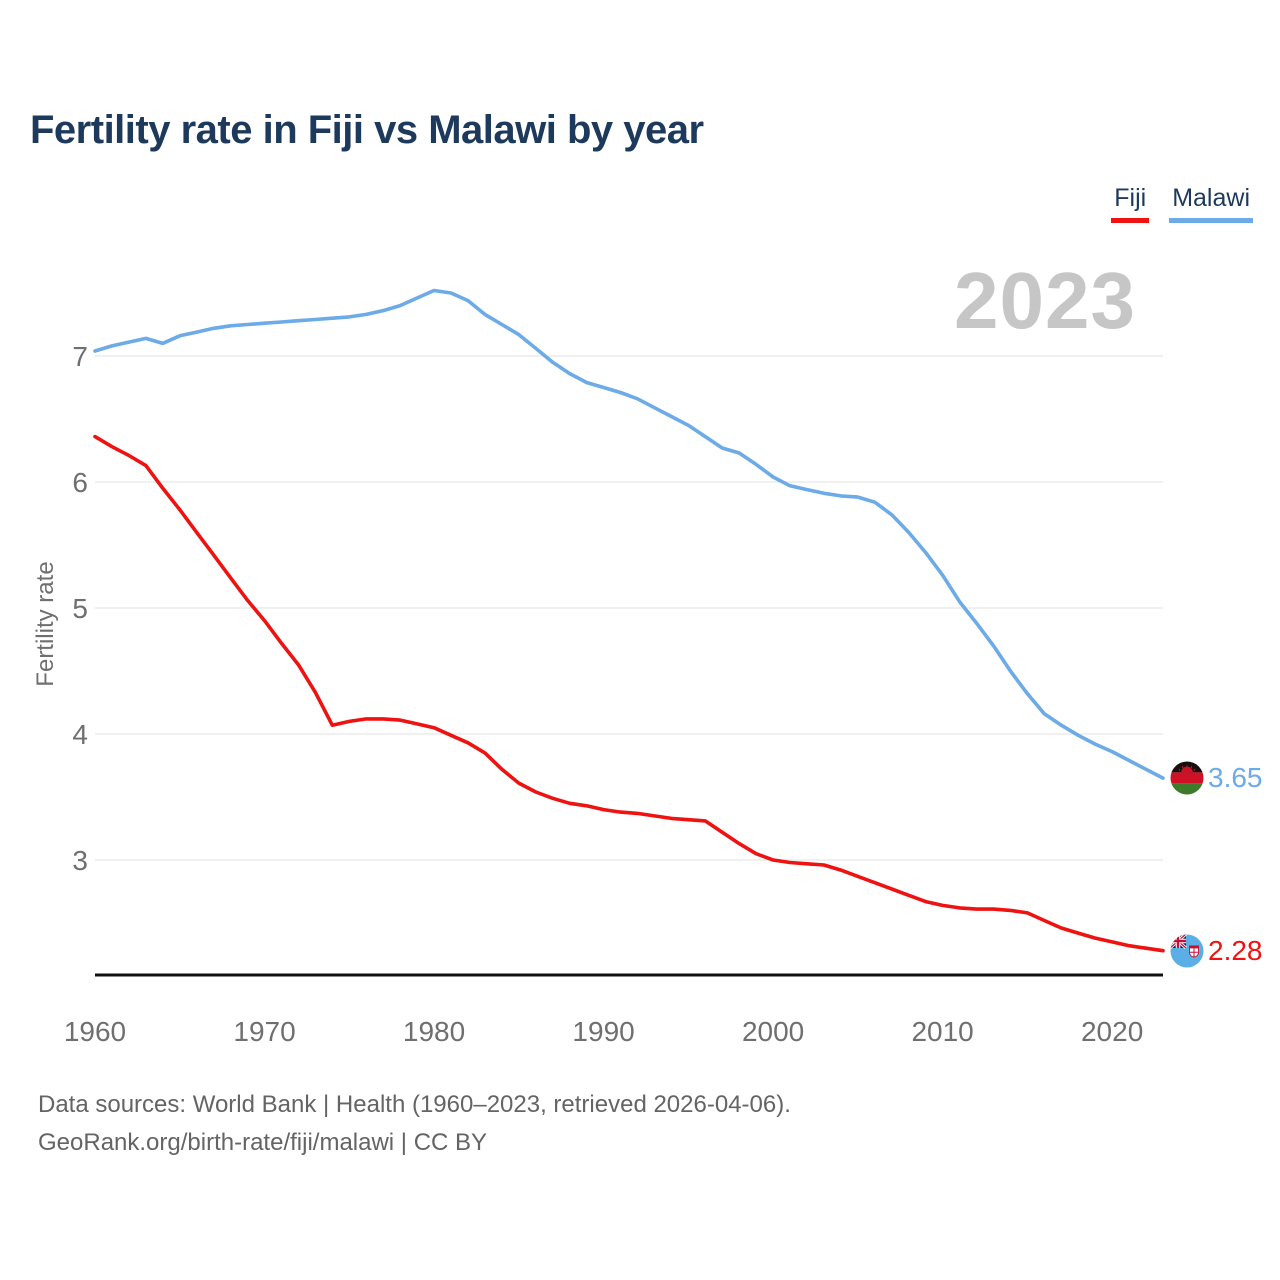  Describe the element at coordinates (80, 356) in the screenshot. I see `svg-text: 7` at that location.